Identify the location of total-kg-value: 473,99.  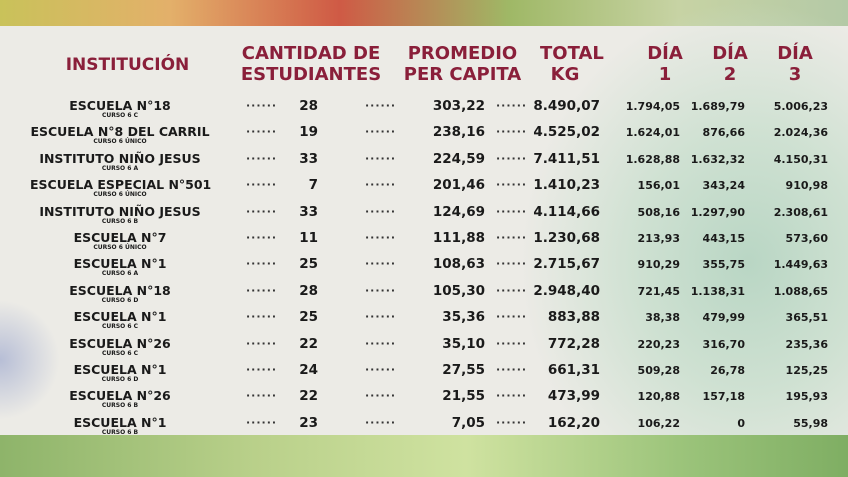
(573, 396).